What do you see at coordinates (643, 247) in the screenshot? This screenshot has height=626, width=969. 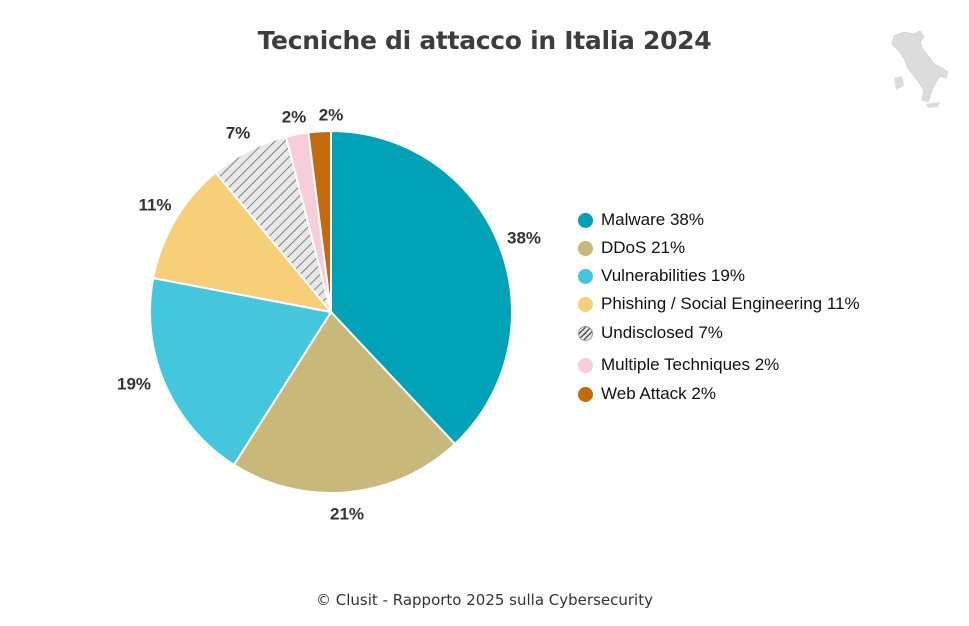 I see `legend-label: DDoS 21%` at bounding box center [643, 247].